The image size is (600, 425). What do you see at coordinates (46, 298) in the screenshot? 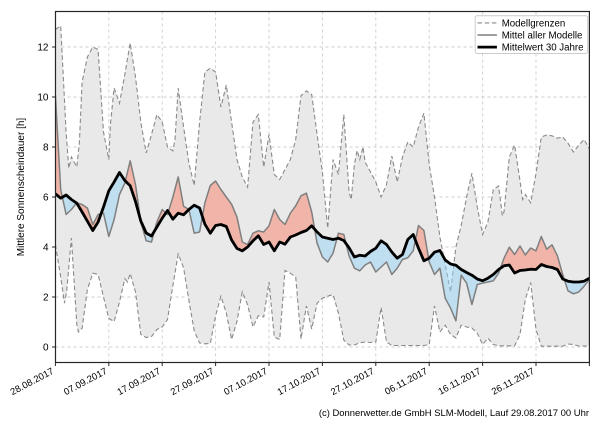
I see `svg-text: 2` at bounding box center [46, 298].